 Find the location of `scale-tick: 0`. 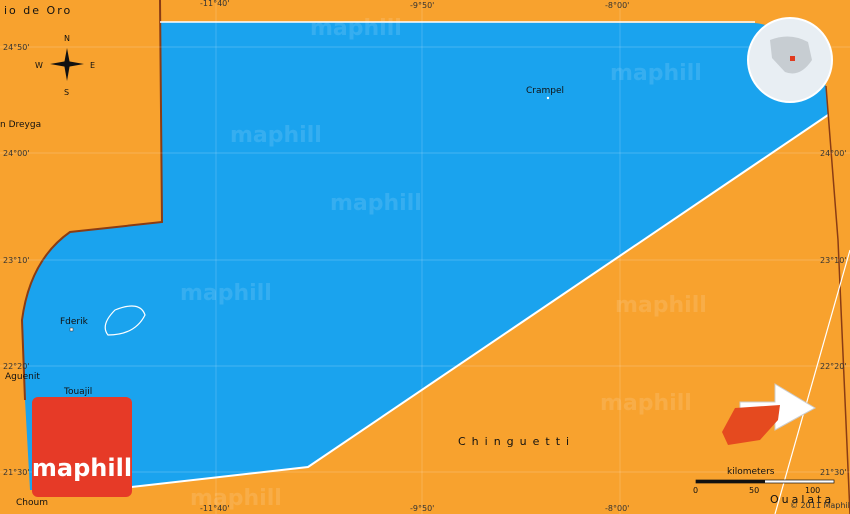

scale-tick: 0 is located at coordinates (695, 490).